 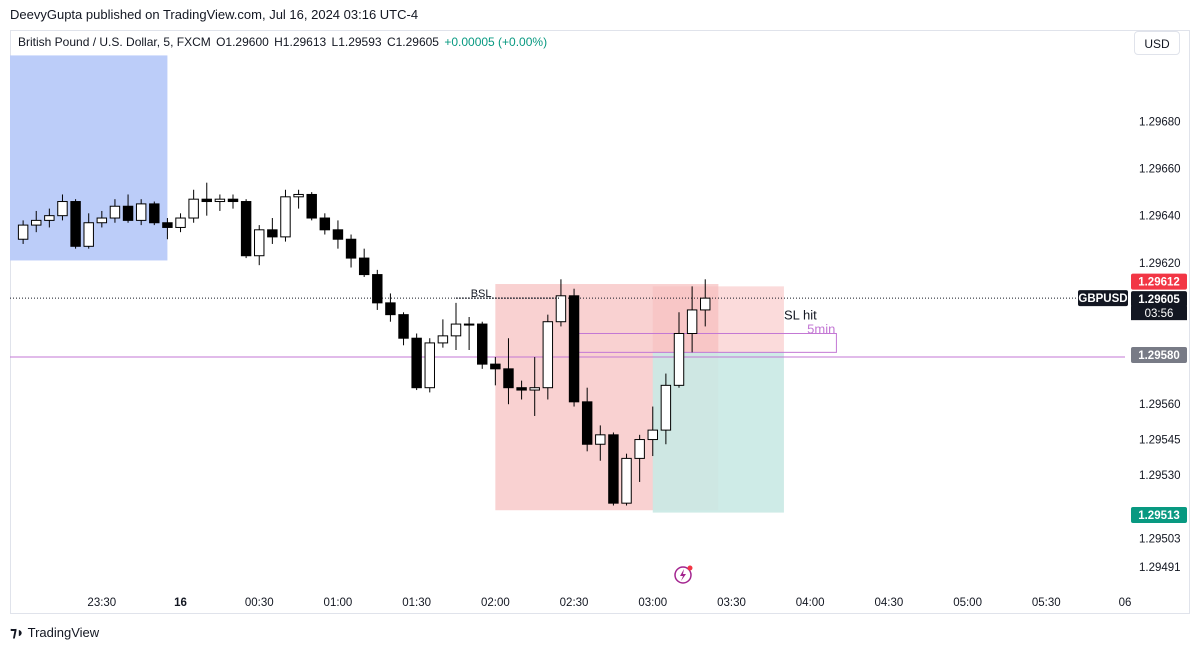 I want to click on ticker-label: GBPUSD, so click(x=1103, y=298).